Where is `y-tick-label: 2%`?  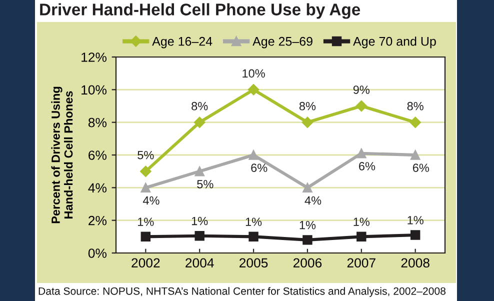 y-tick-label: 2% is located at coordinates (97, 221).